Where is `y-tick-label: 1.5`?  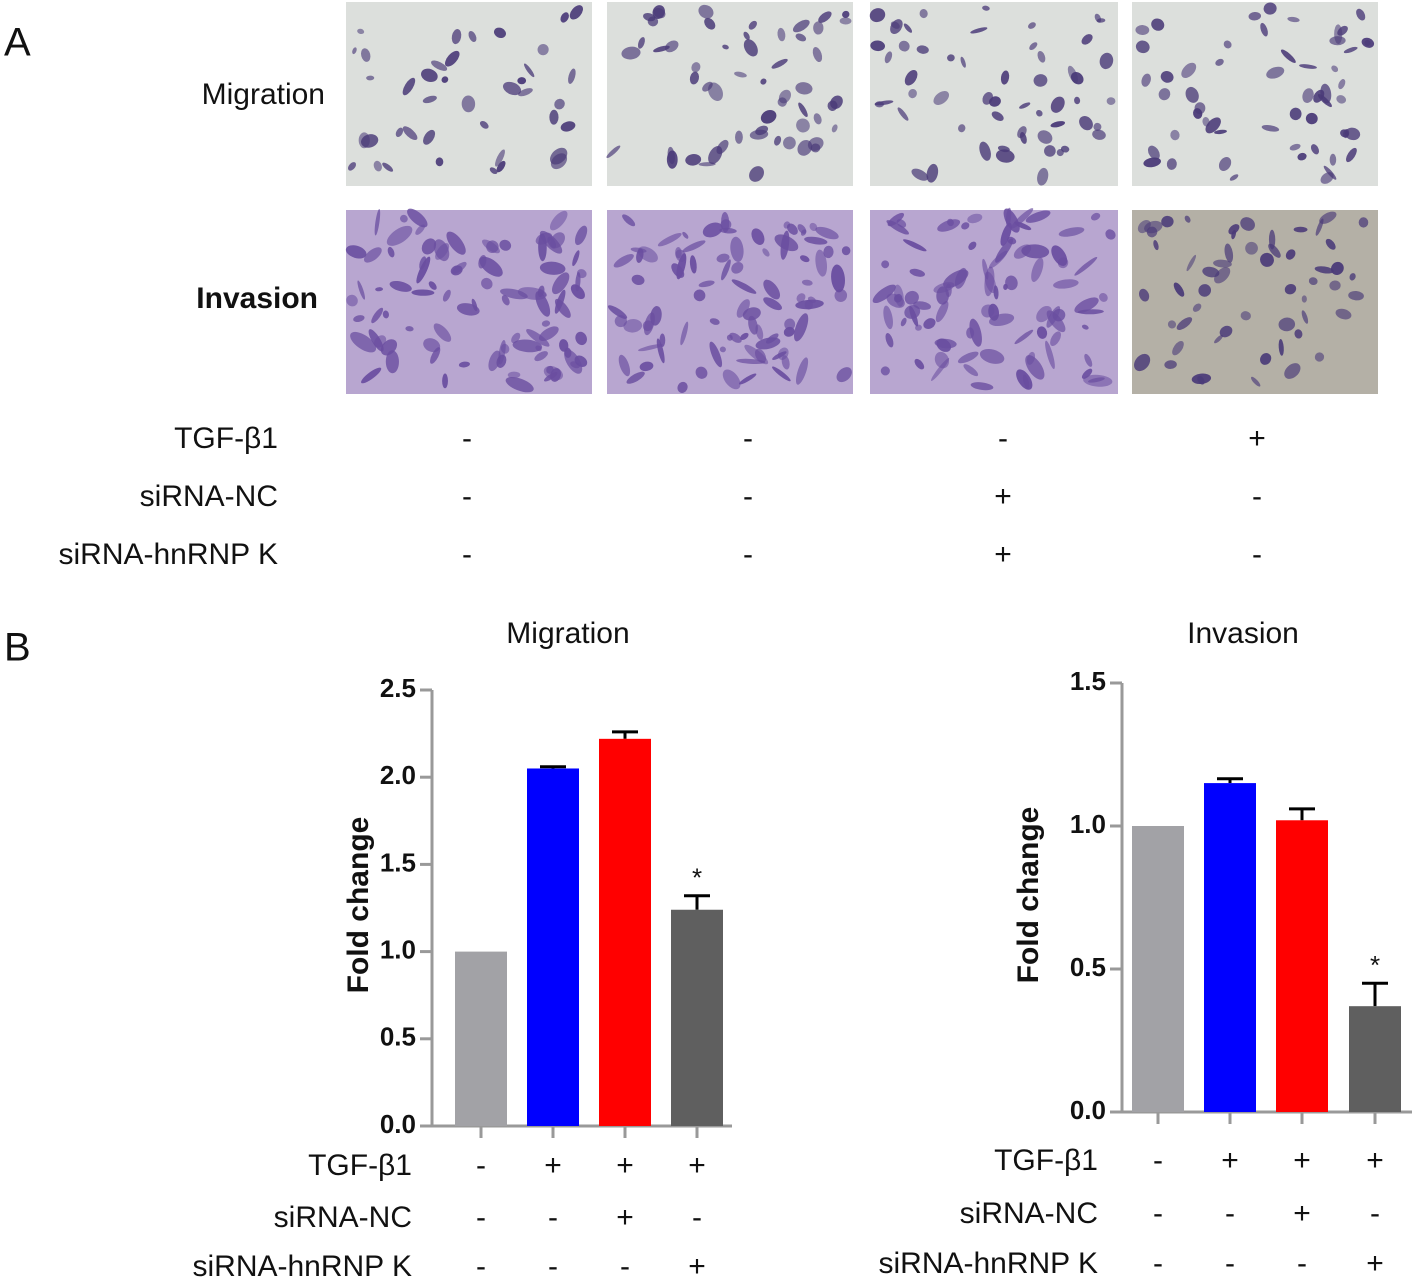
y-tick-label: 1.5 is located at coordinates (398, 862).